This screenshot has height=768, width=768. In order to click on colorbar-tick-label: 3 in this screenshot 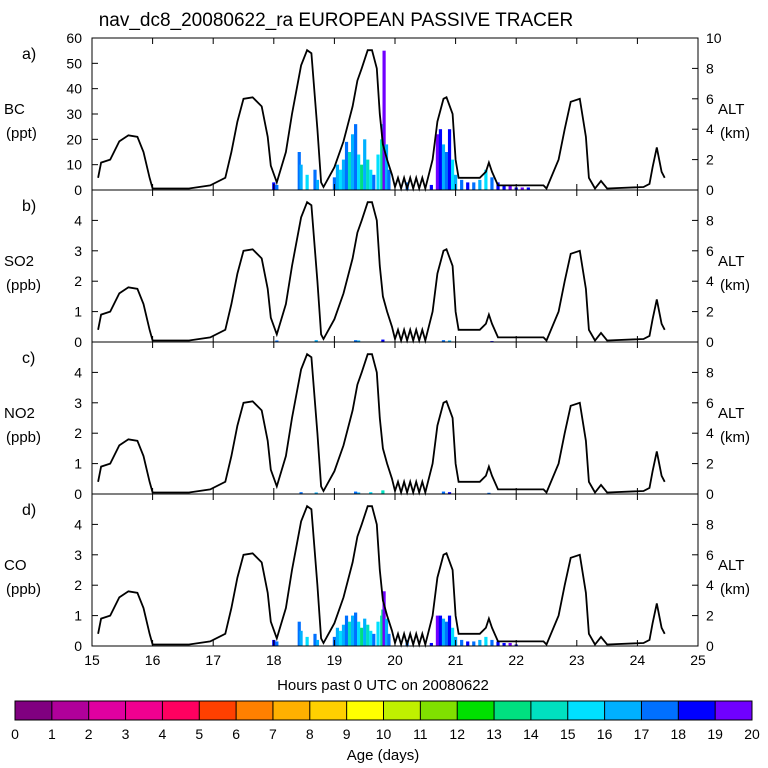, I will do `click(126, 734)`.